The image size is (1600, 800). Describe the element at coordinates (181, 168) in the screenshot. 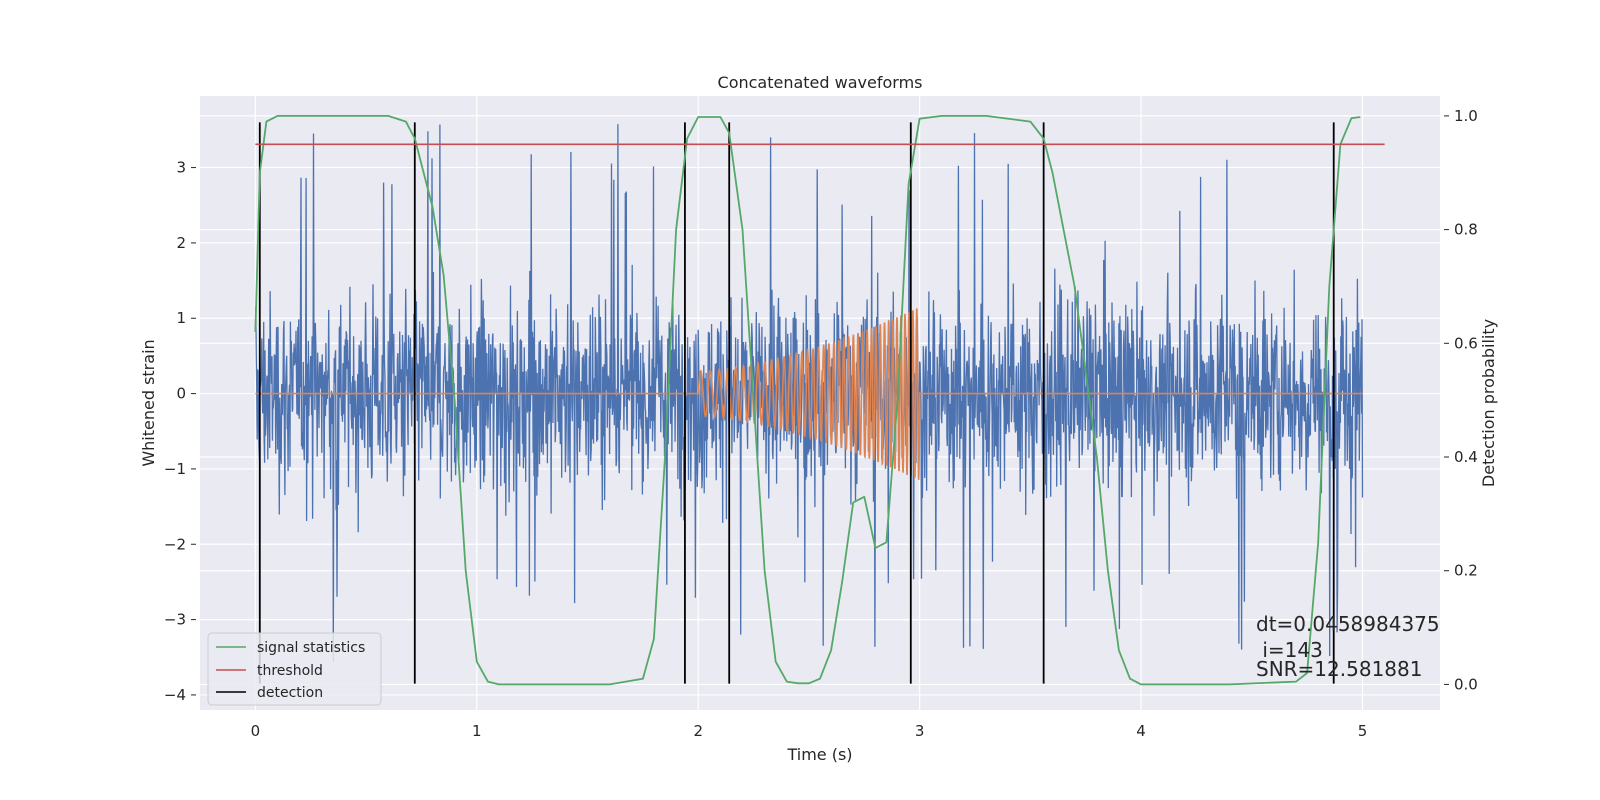

I see `y-tick-label: 3` at that location.